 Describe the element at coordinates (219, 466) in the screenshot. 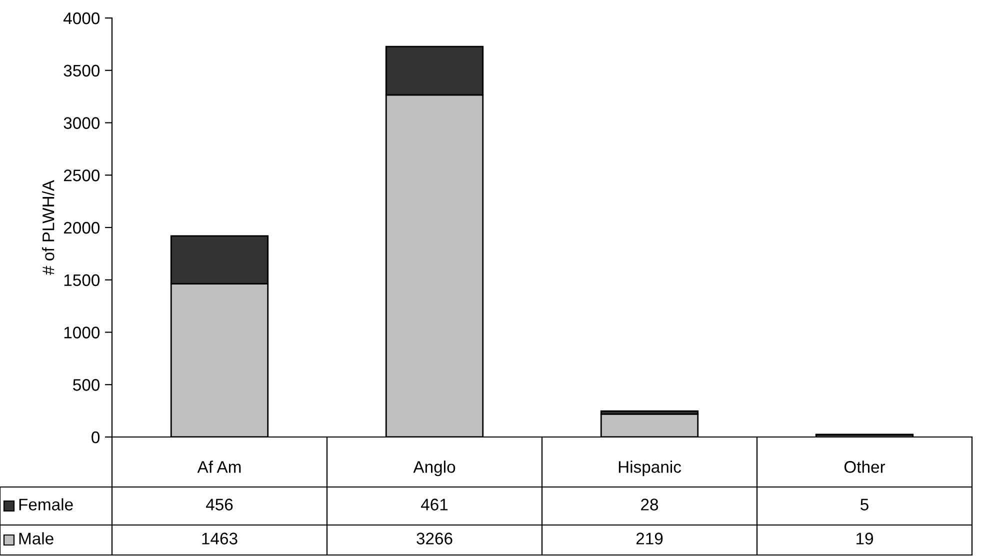

I see `x-tick-label: Af Am` at that location.